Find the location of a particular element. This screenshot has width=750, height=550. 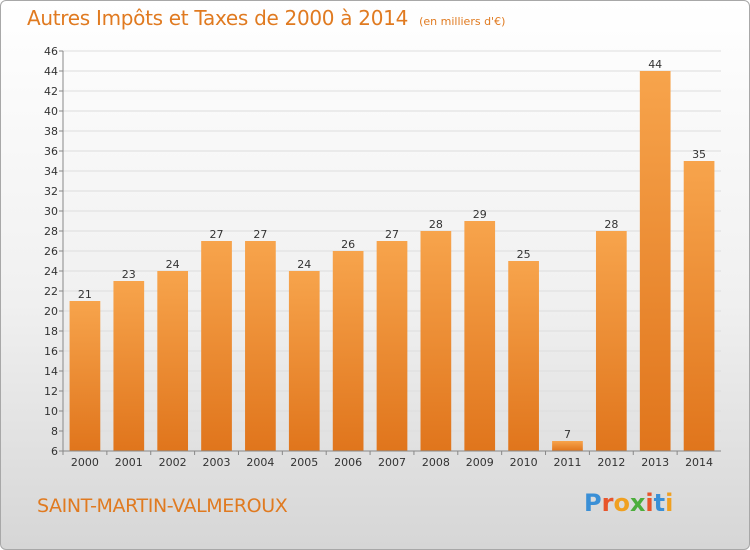

y-tick-label: 16 is located at coordinates (51, 351).